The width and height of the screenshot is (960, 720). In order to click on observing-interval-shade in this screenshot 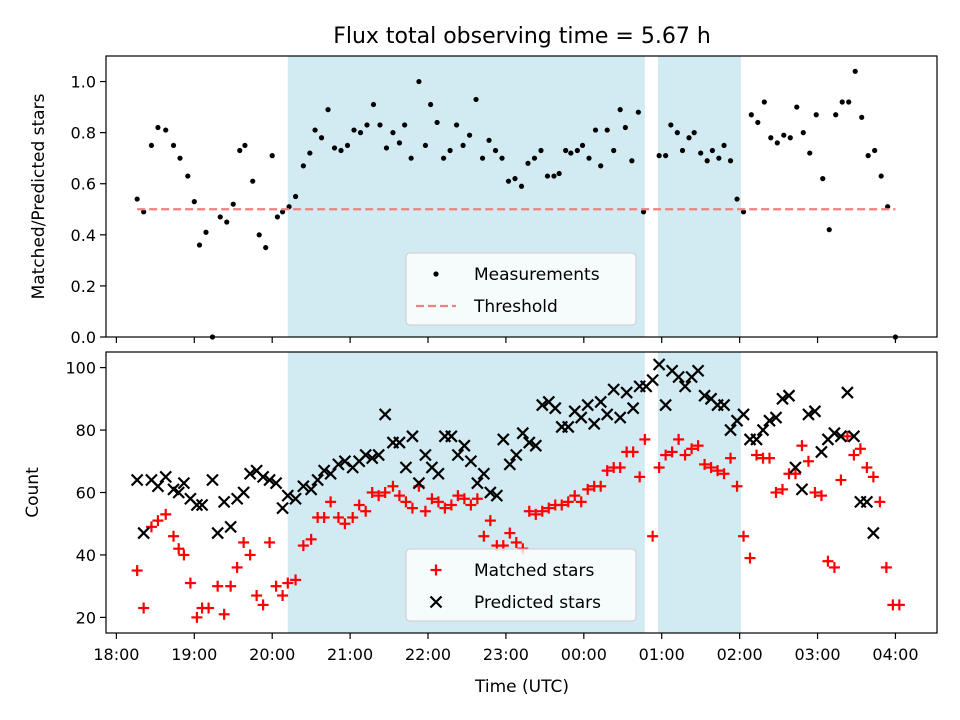, I will do `click(699, 196)`.